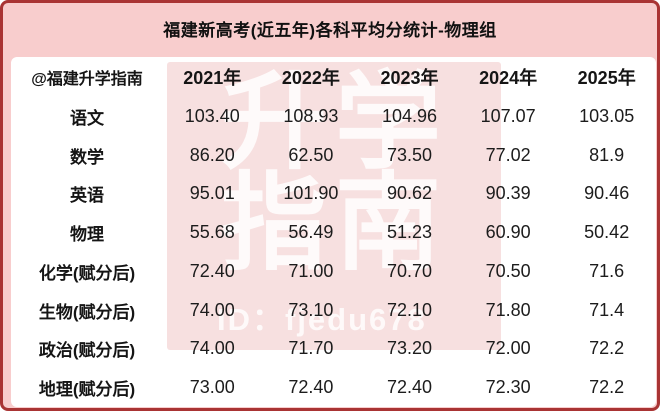 This screenshot has width=660, height=411. I want to click on score-cell: 86.20, so click(212, 154).